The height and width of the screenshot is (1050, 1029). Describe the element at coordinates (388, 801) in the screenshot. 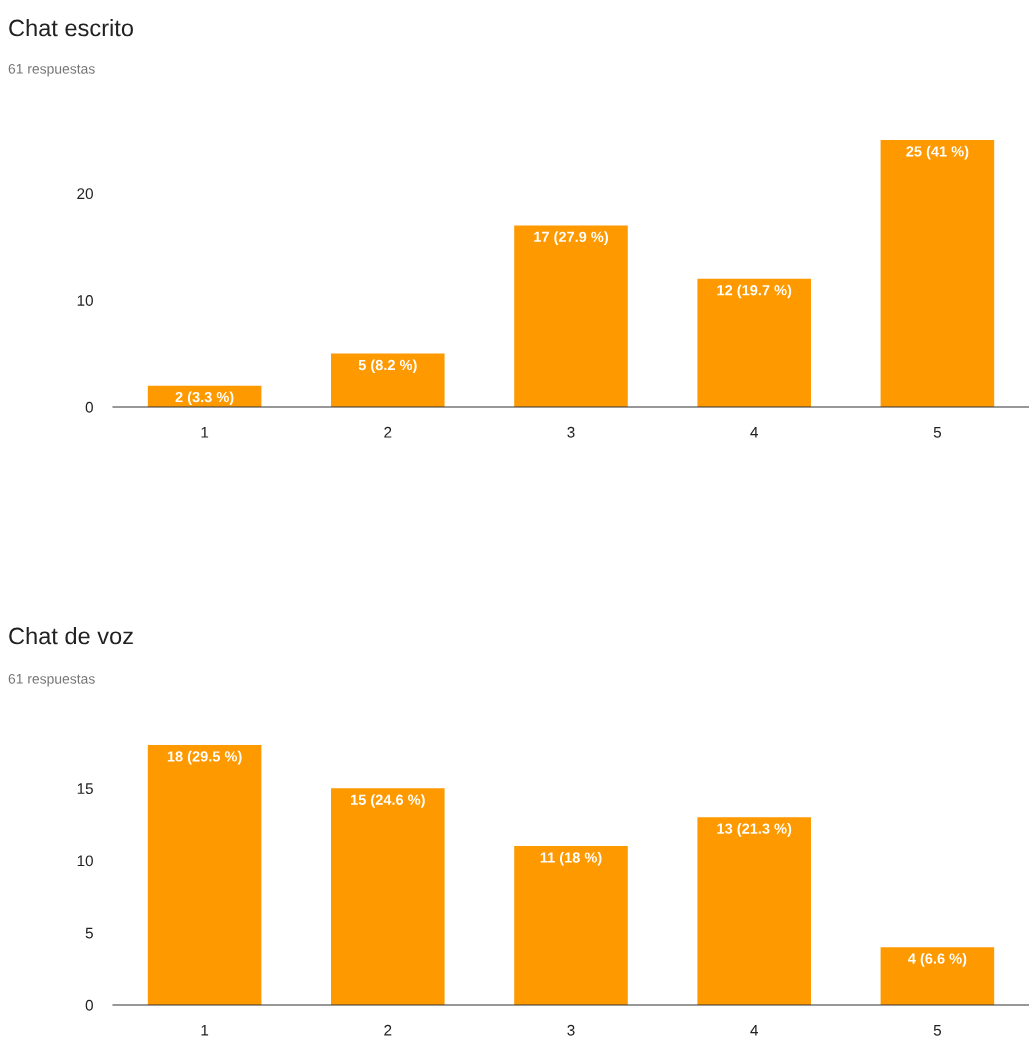

I see `data-label: 15 (24.6 %)` at that location.